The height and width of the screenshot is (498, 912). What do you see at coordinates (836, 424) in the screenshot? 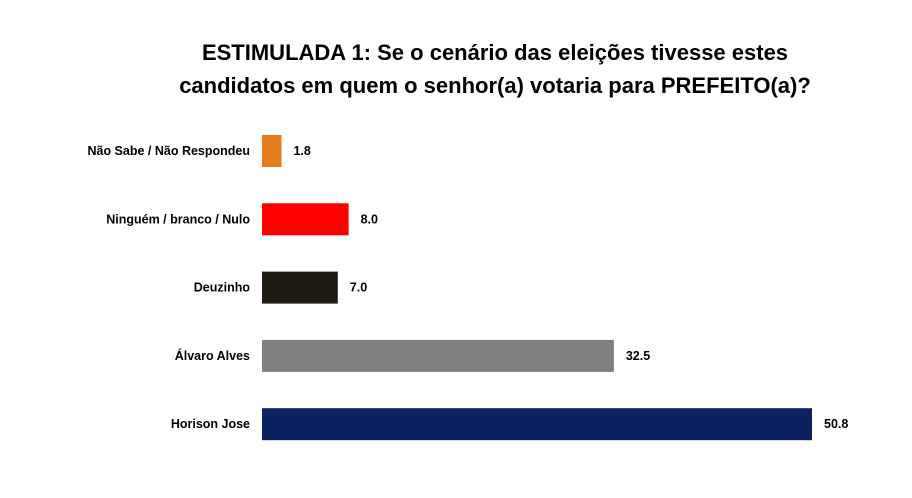
I see `data-label: 50.8` at bounding box center [836, 424].